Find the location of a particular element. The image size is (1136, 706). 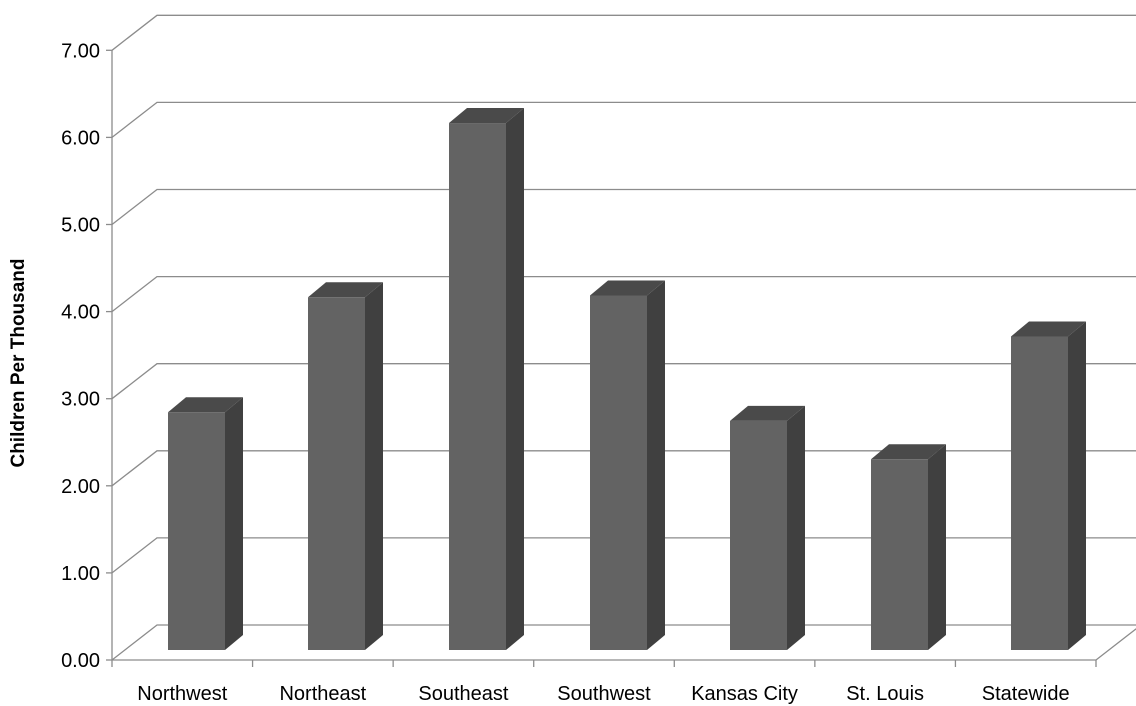

x-category-label: Statewide is located at coordinates (1026, 694).